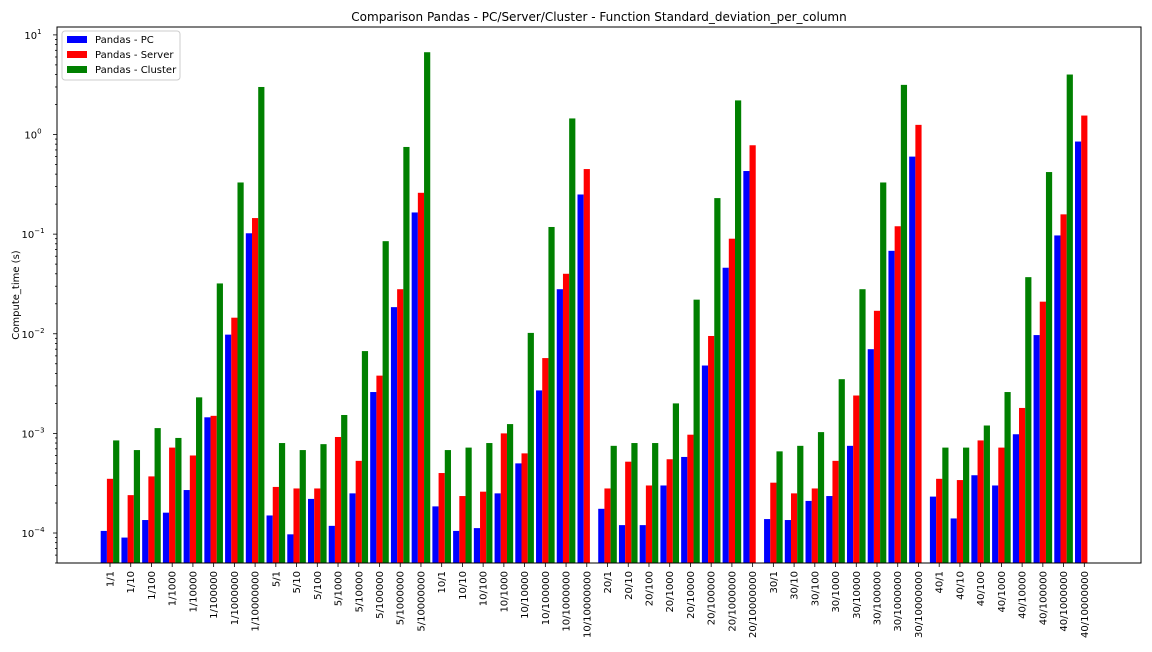  Describe the element at coordinates (318, 585) in the screenshot. I see `x-tick-label: 5/100` at that location.